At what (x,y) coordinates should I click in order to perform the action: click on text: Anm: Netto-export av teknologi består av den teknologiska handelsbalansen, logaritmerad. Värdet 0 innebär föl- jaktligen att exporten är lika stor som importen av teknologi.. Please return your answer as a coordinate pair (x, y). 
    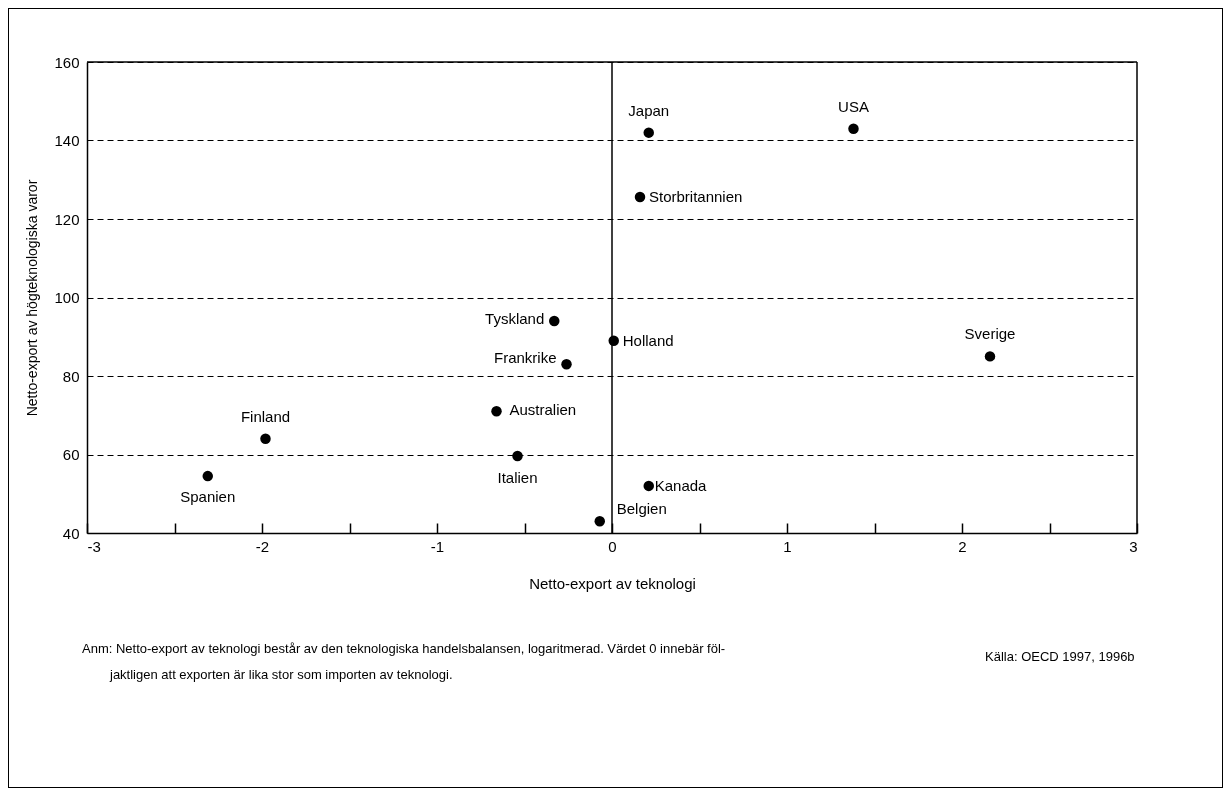
    Looking at the image, I should click on (404, 662).